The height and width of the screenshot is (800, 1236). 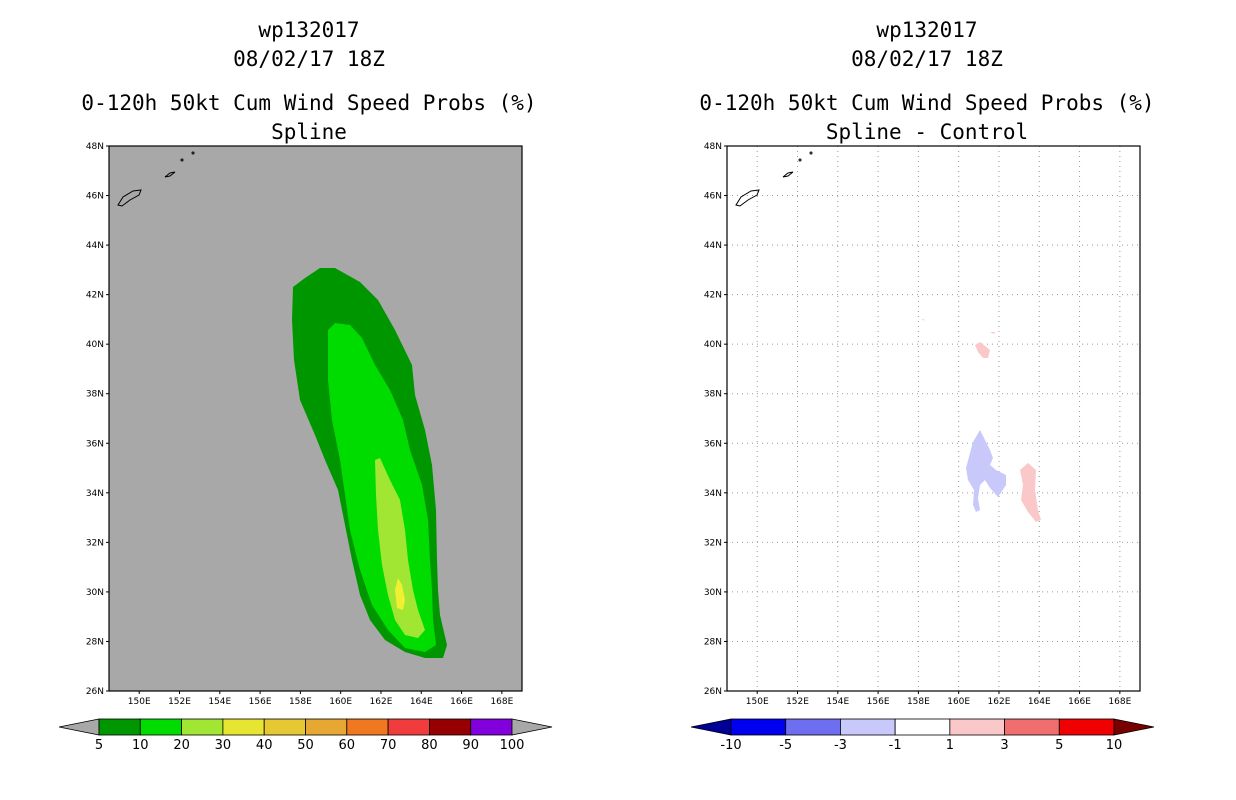 I want to click on colorbar: 5 10 20 30 40 50 60 70 80 90 100, so click(x=305, y=735).